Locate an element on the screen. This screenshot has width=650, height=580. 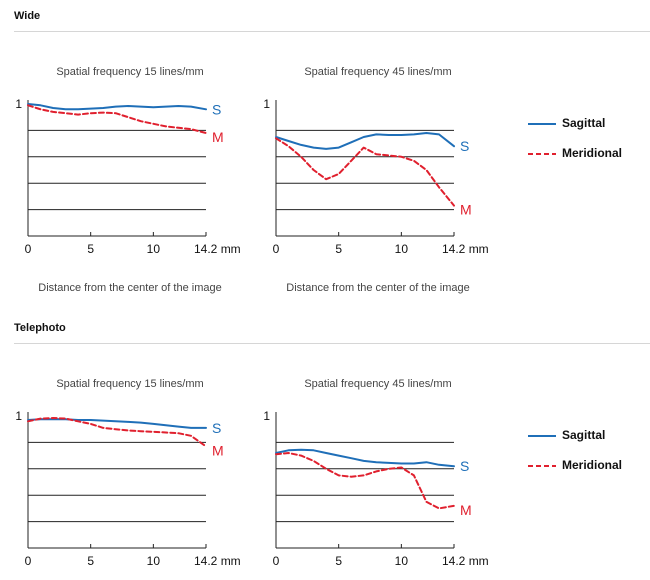
chart-title-wide-45: Spatial frequency 45 lines/mm is located at coordinates (378, 72).